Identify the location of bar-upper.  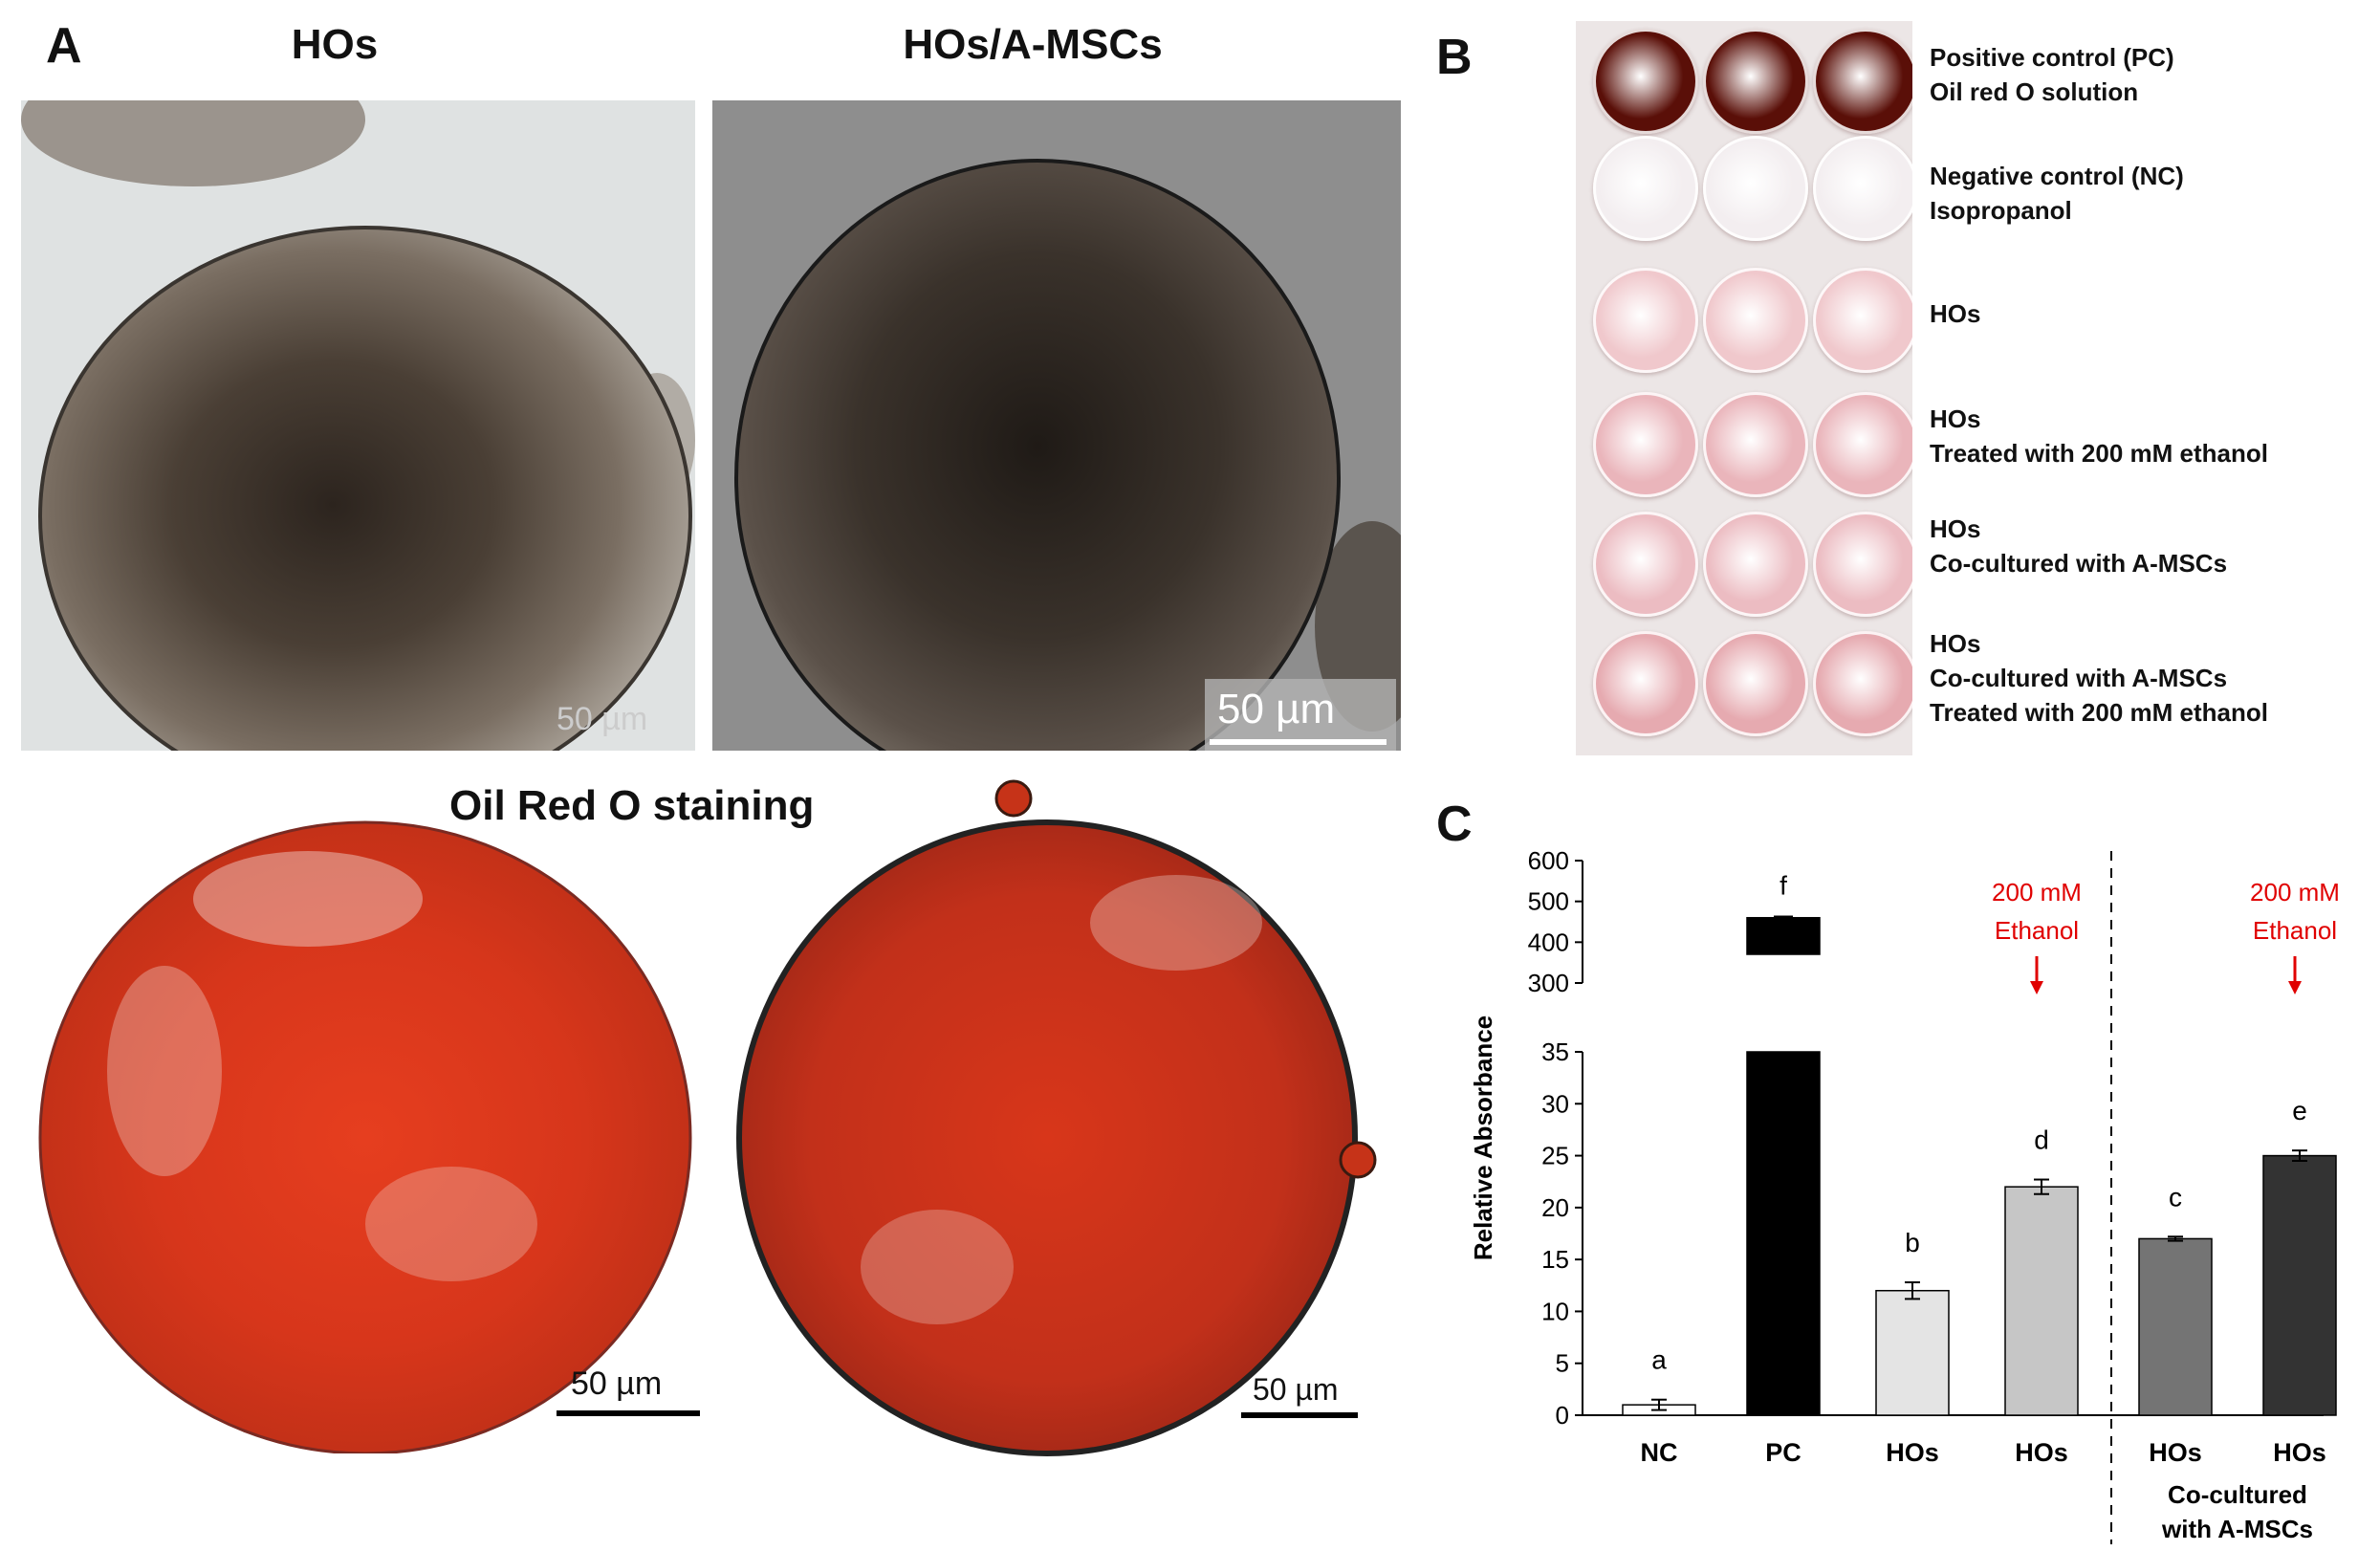
(1784, 935).